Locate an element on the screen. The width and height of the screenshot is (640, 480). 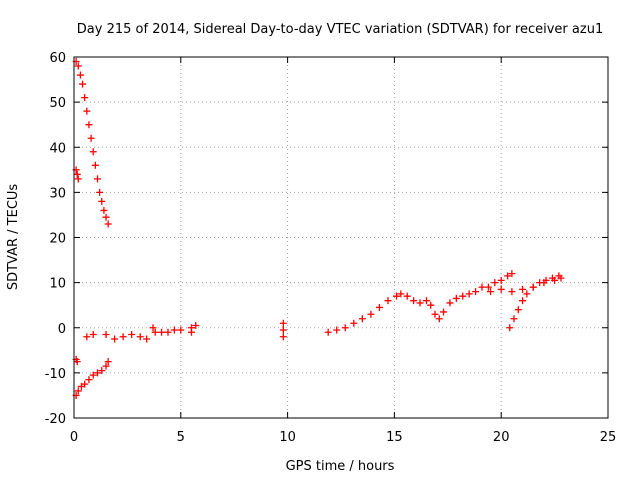
series-late-band is located at coordinates (526, 285).